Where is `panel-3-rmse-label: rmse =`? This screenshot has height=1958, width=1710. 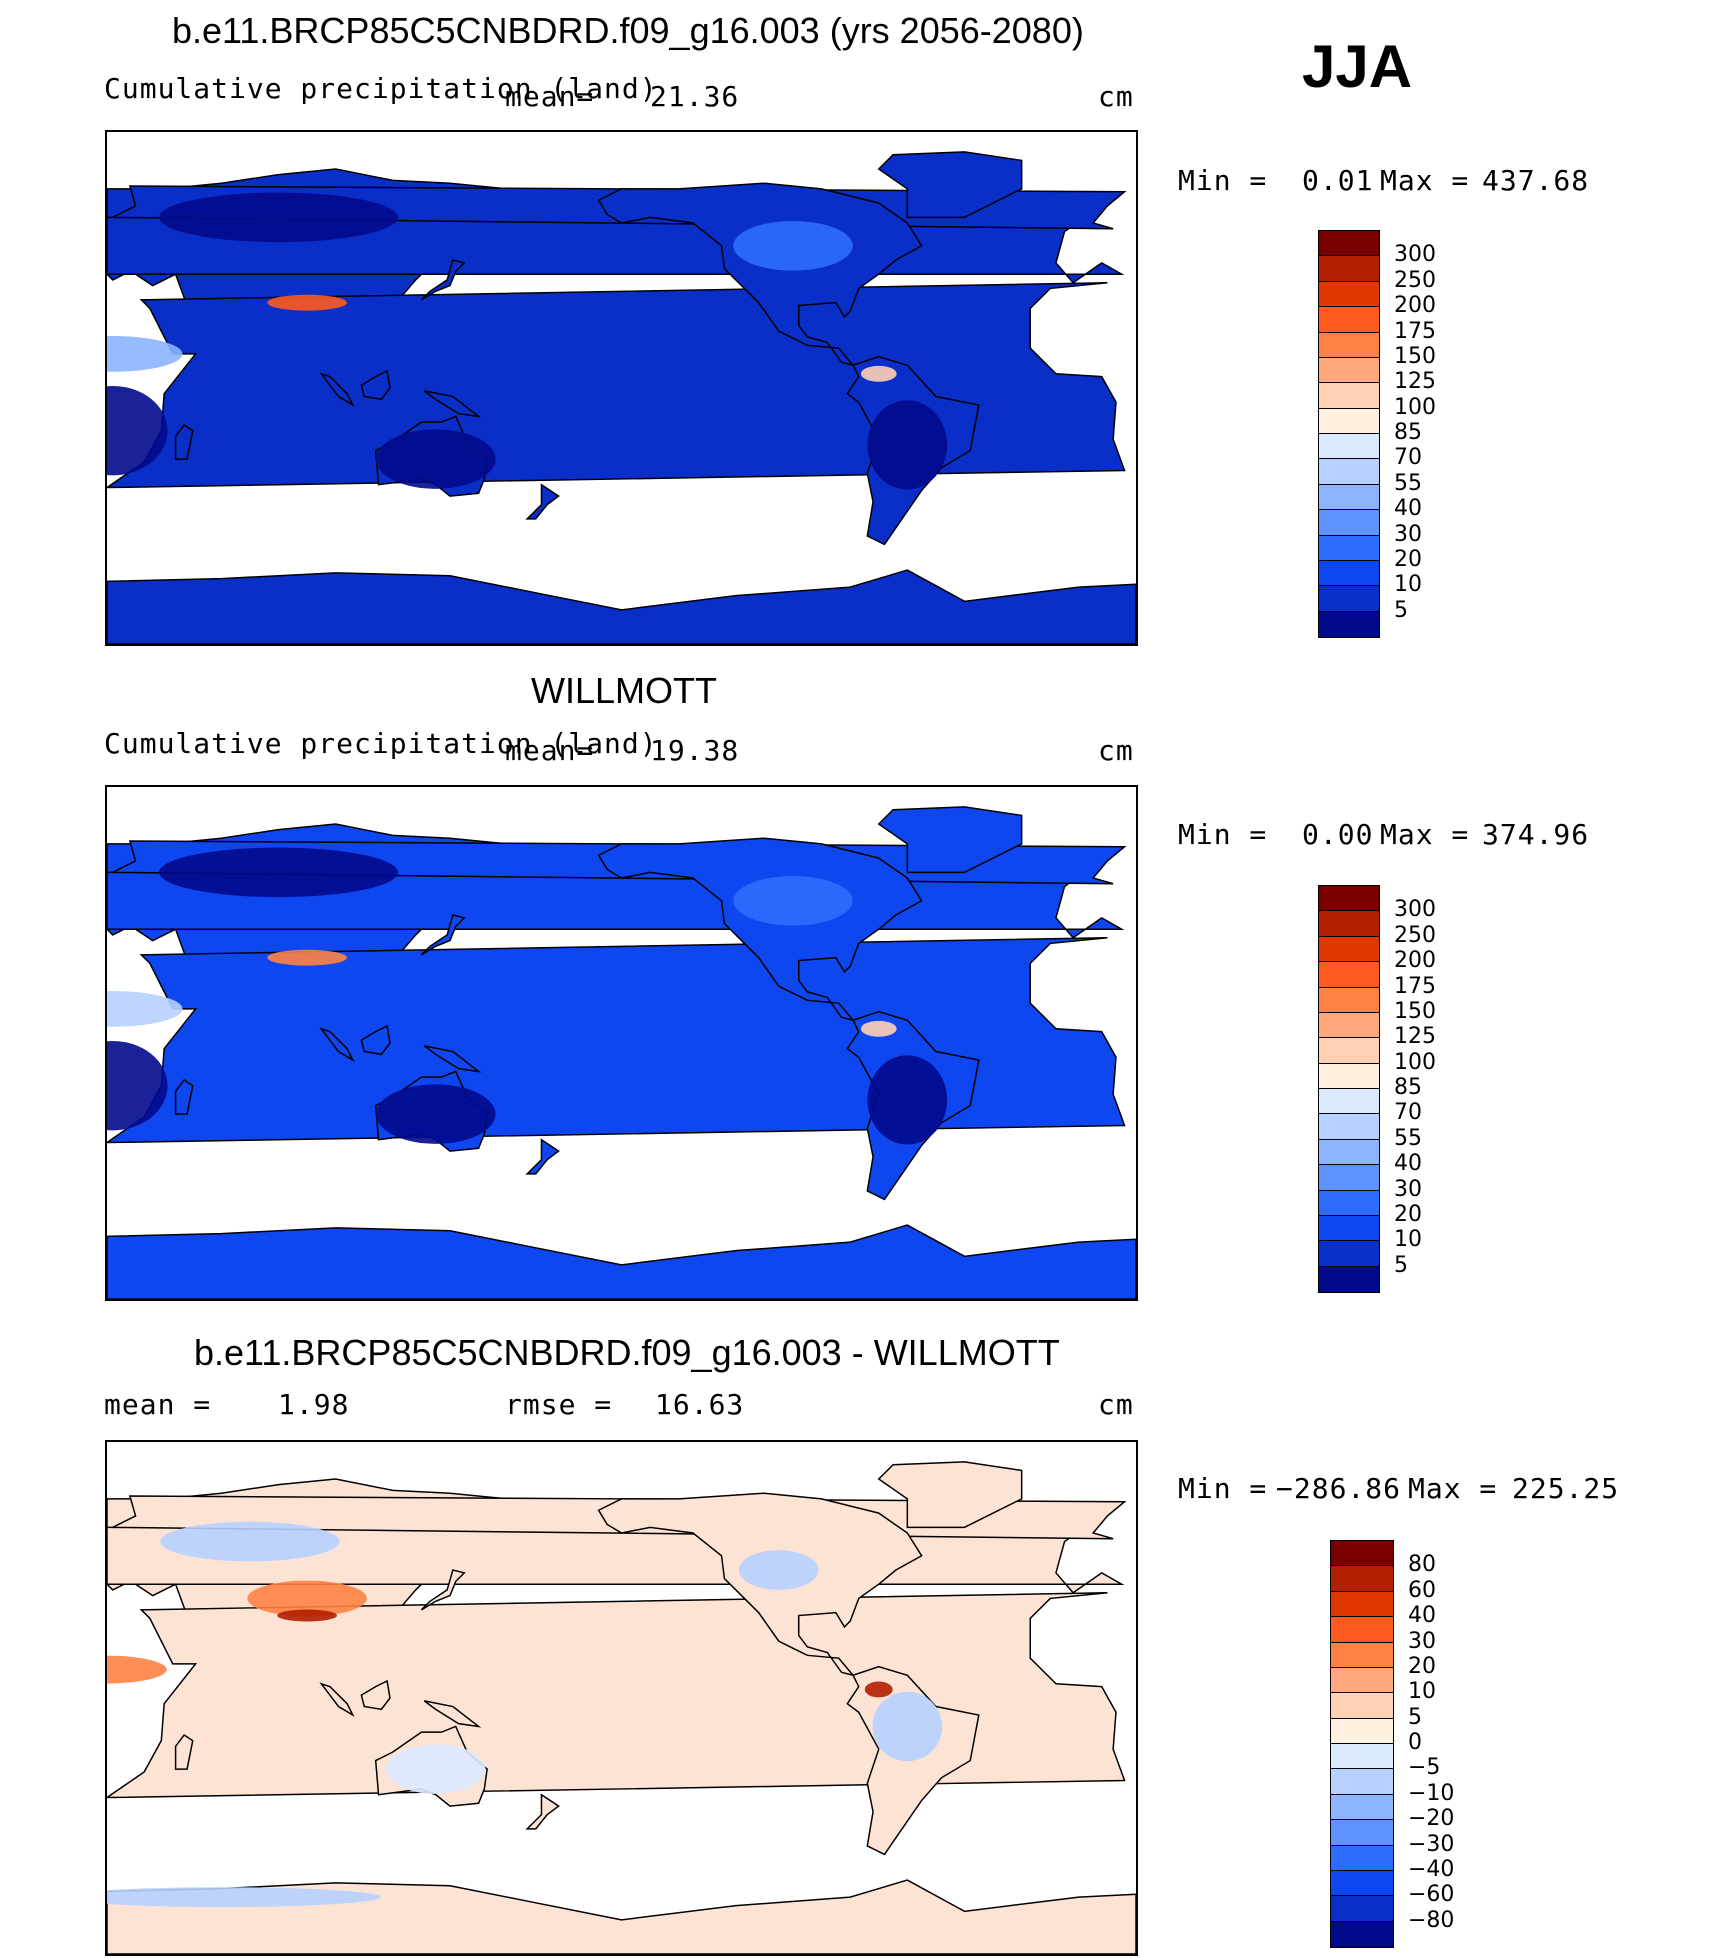 panel-3-rmse-label: rmse = is located at coordinates (559, 1404).